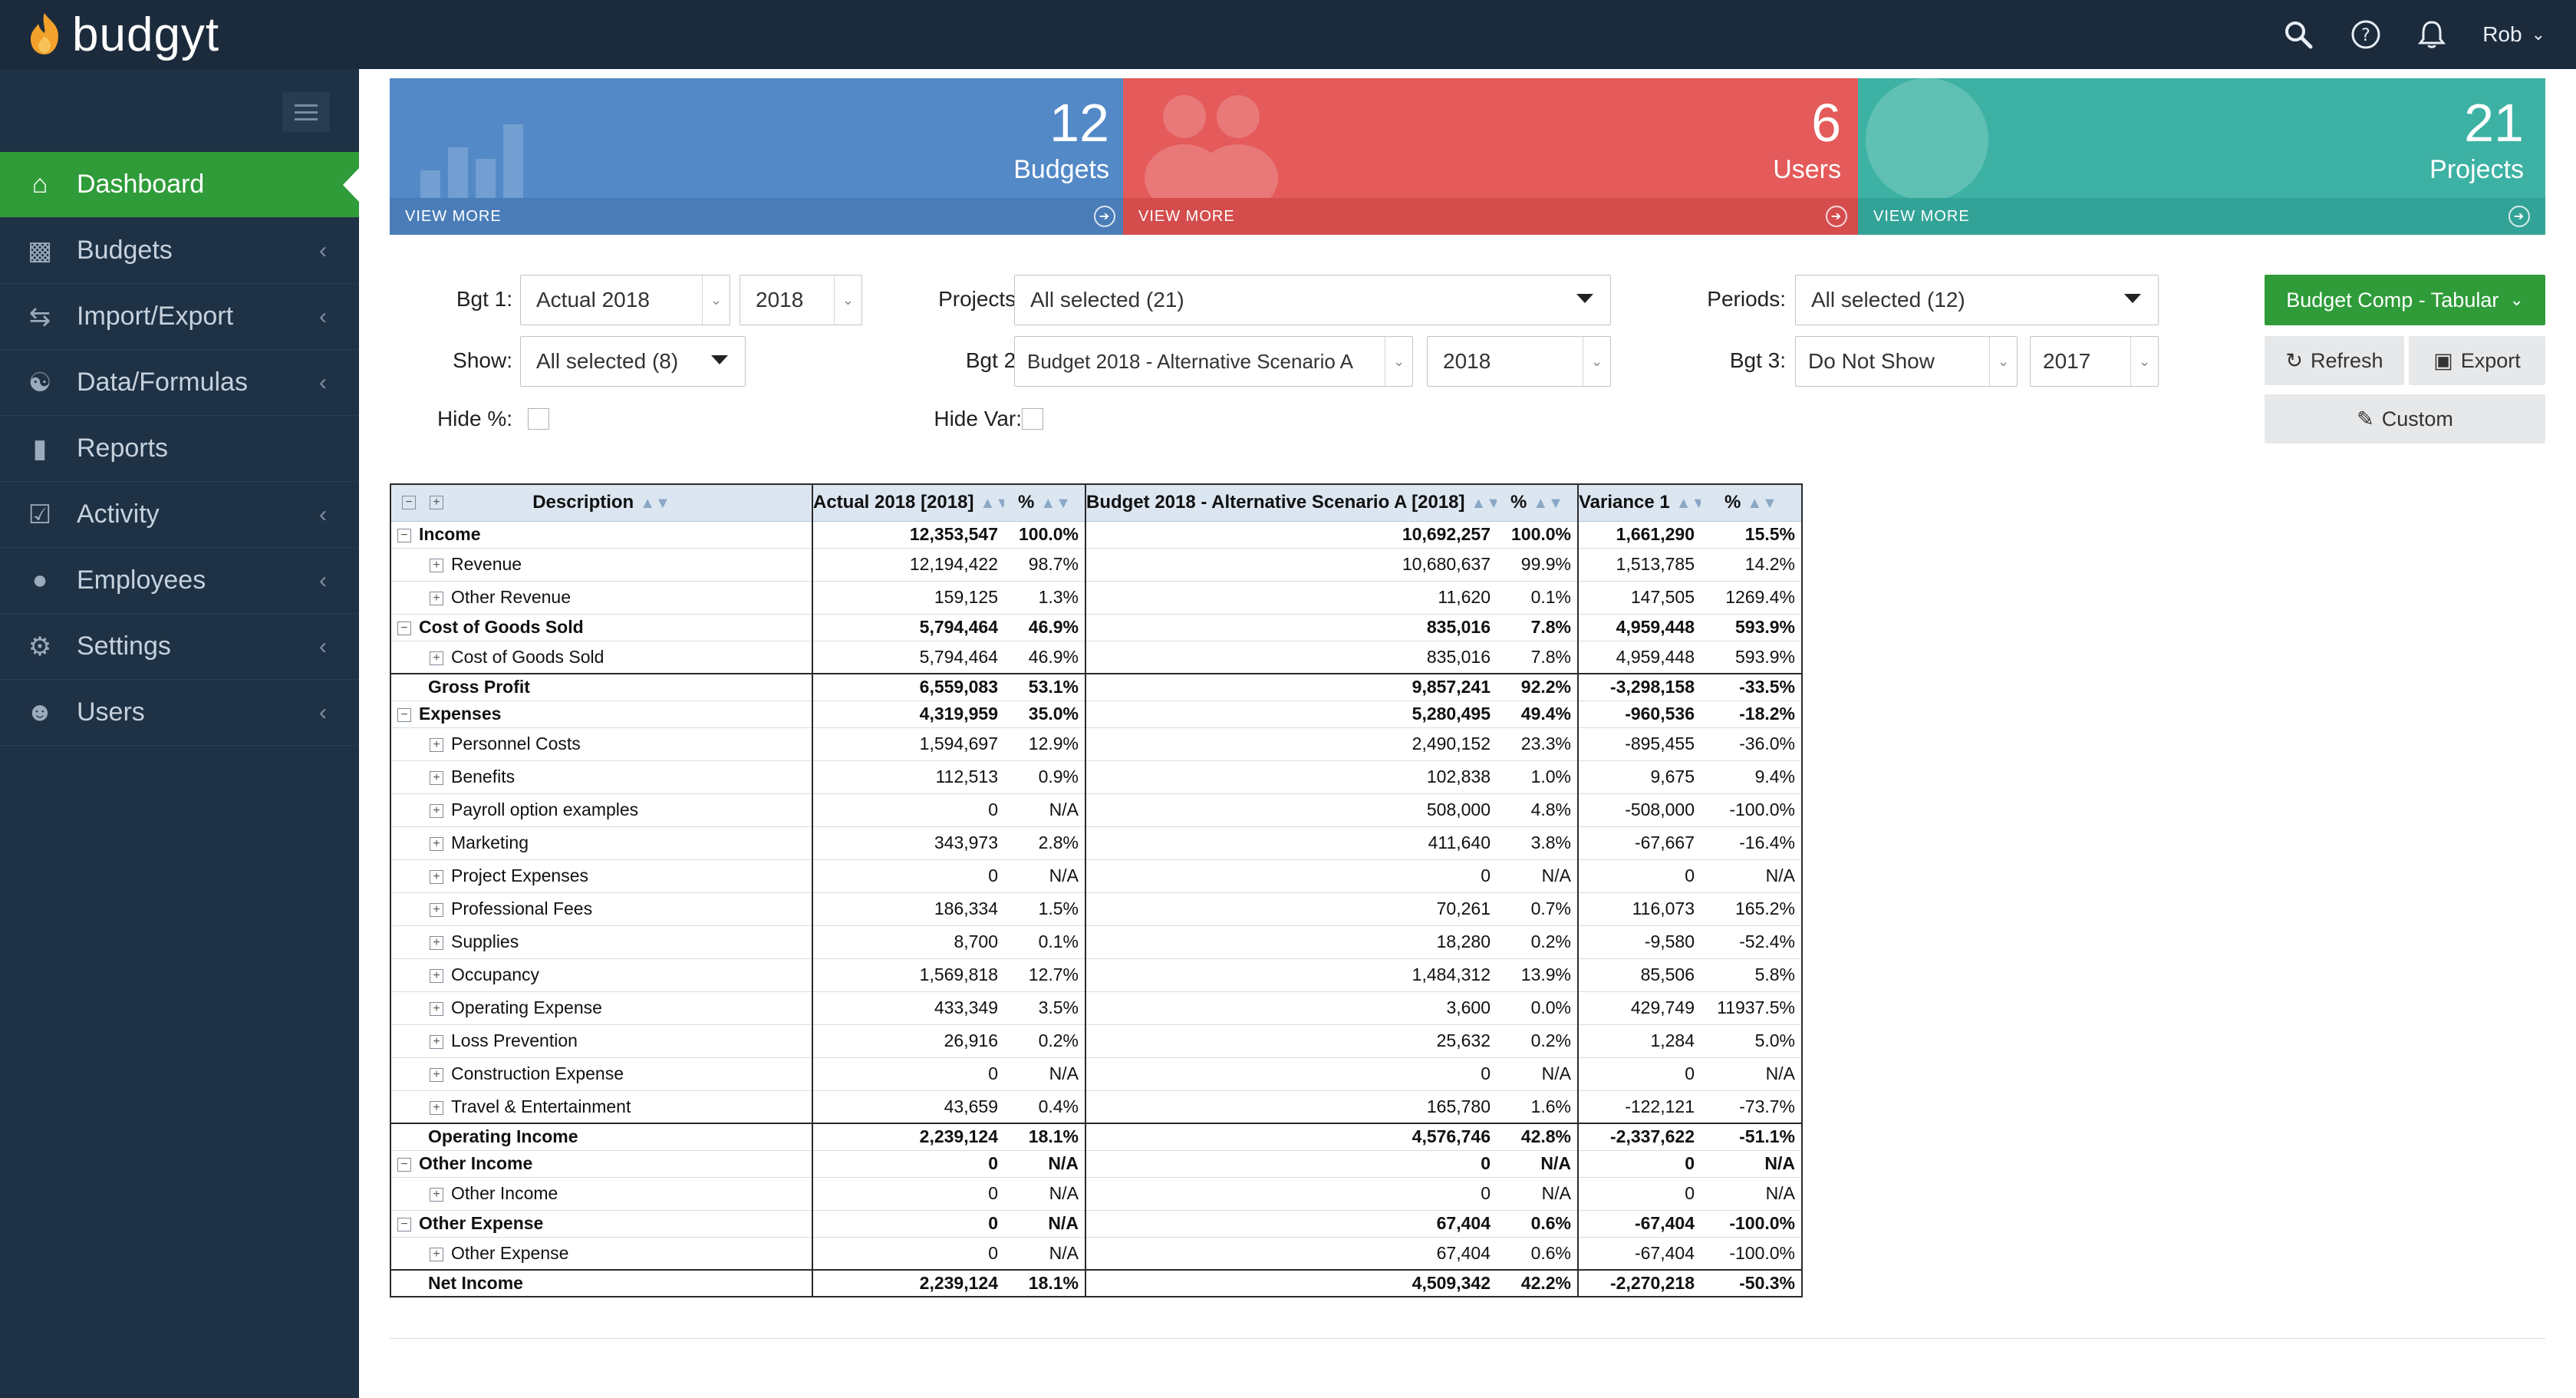 Image resolution: width=2576 pixels, height=1398 pixels. Describe the element at coordinates (2094, 362) in the screenshot. I see `bgt3-year-select: 2017 ⌄` at that location.